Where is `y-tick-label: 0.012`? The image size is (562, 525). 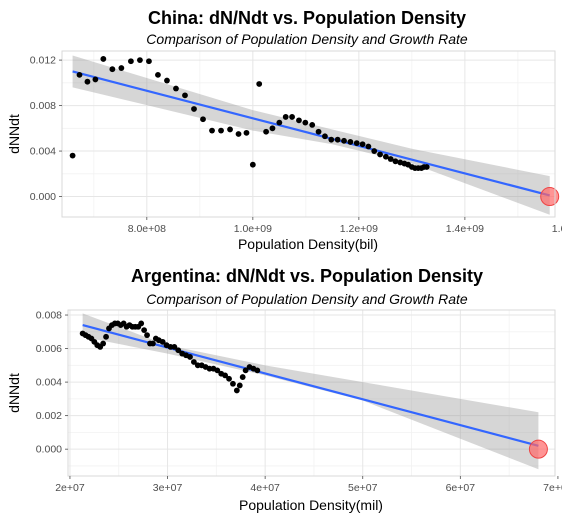 y-tick-label: 0.012 is located at coordinates (43, 61).